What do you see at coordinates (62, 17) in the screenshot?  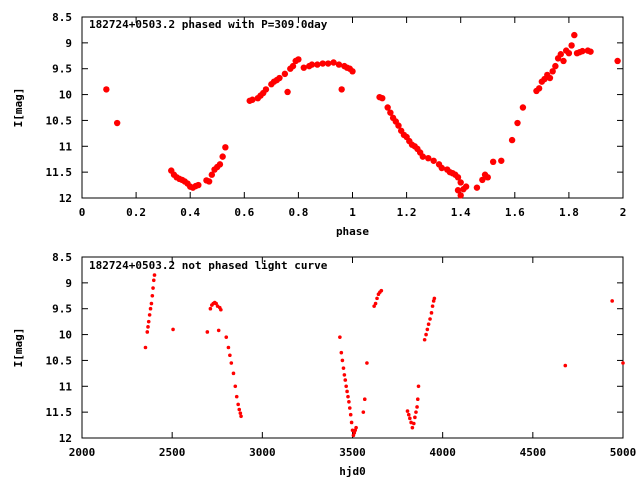 I see `y-tick-label: 8.5` at bounding box center [62, 17].